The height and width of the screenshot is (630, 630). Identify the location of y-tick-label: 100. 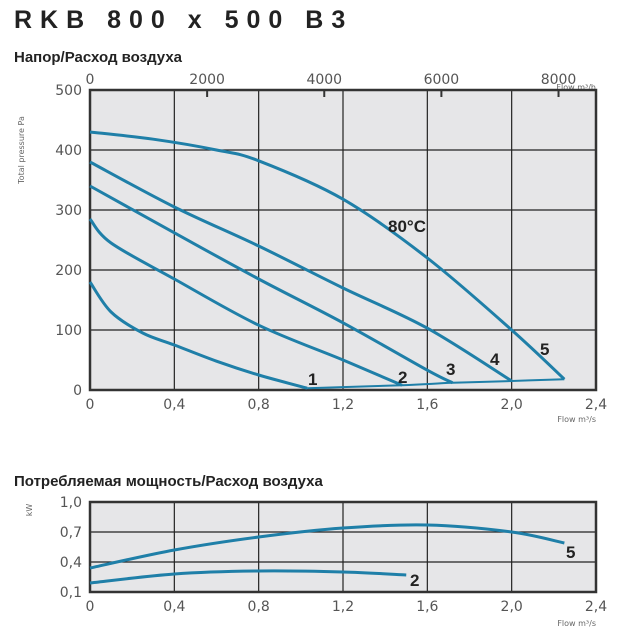
(68, 331).